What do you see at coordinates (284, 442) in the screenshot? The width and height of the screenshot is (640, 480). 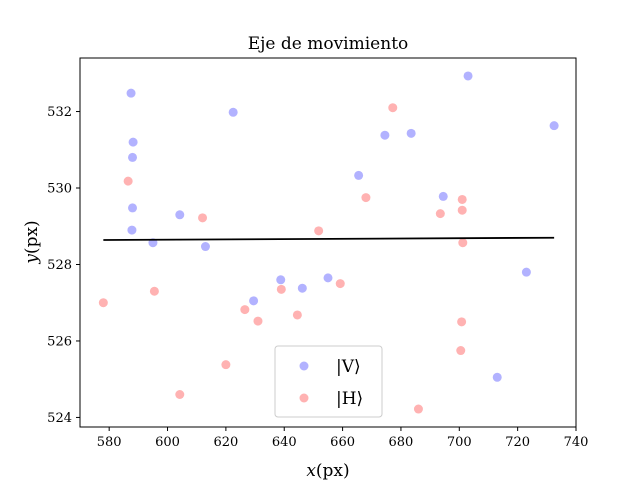 I see `x-tick-label: 640` at bounding box center [284, 442].